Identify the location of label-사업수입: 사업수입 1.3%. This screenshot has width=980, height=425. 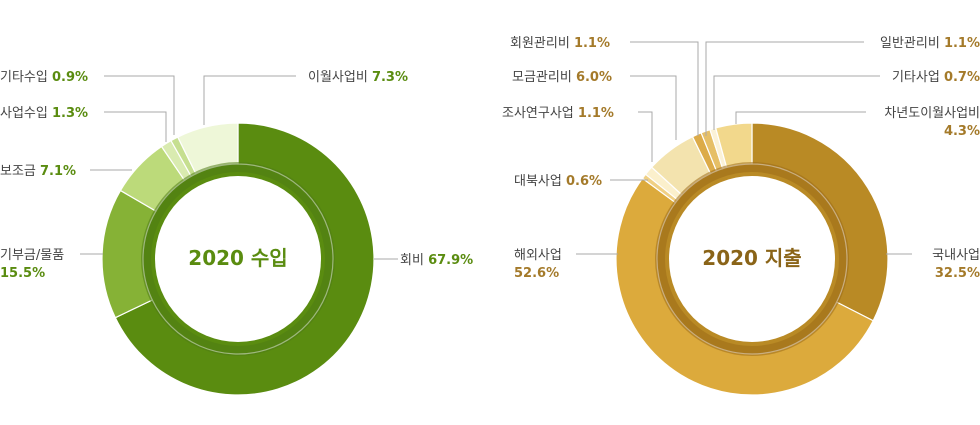
(44, 113).